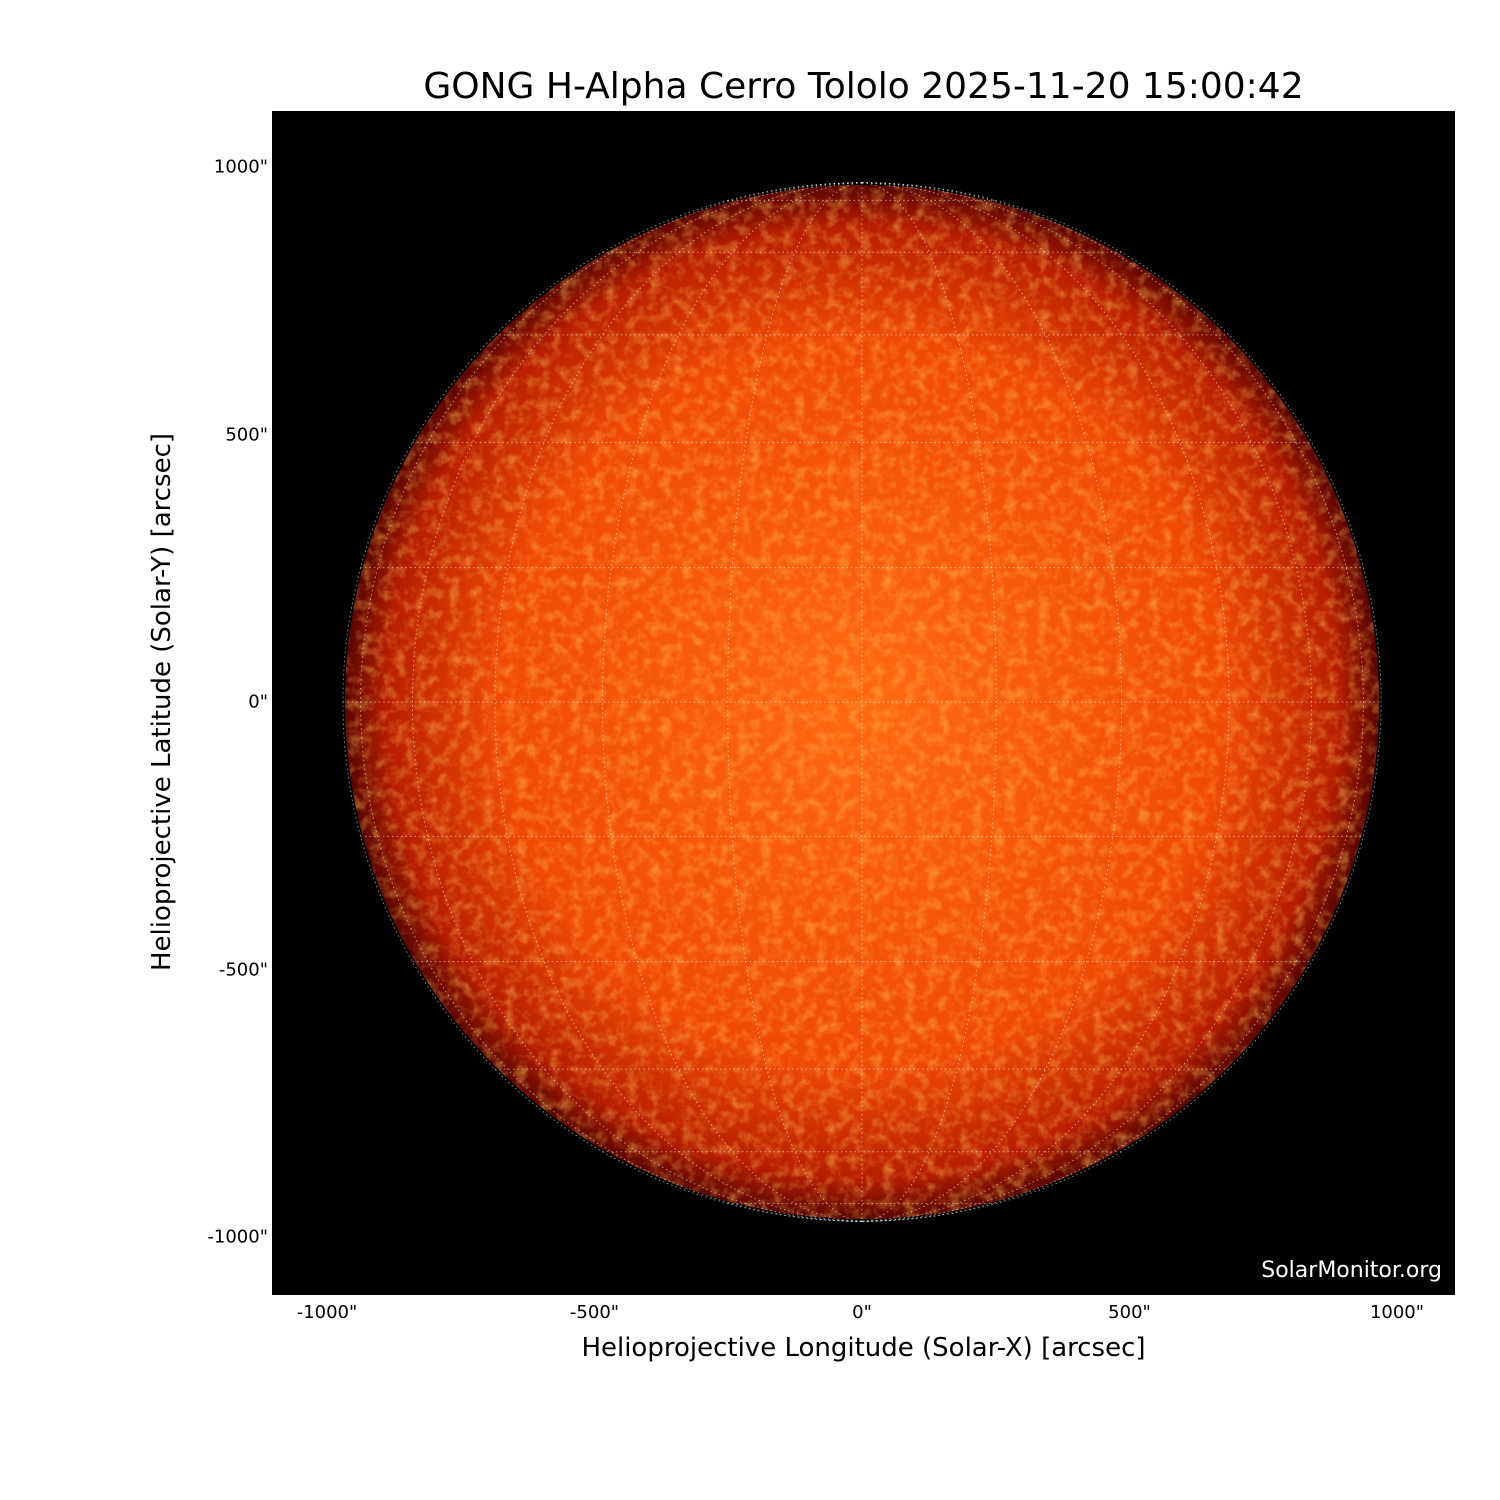 This screenshot has height=1500, width=1500. What do you see at coordinates (862, 1312) in the screenshot?
I see `x-tick-label: 0"` at bounding box center [862, 1312].